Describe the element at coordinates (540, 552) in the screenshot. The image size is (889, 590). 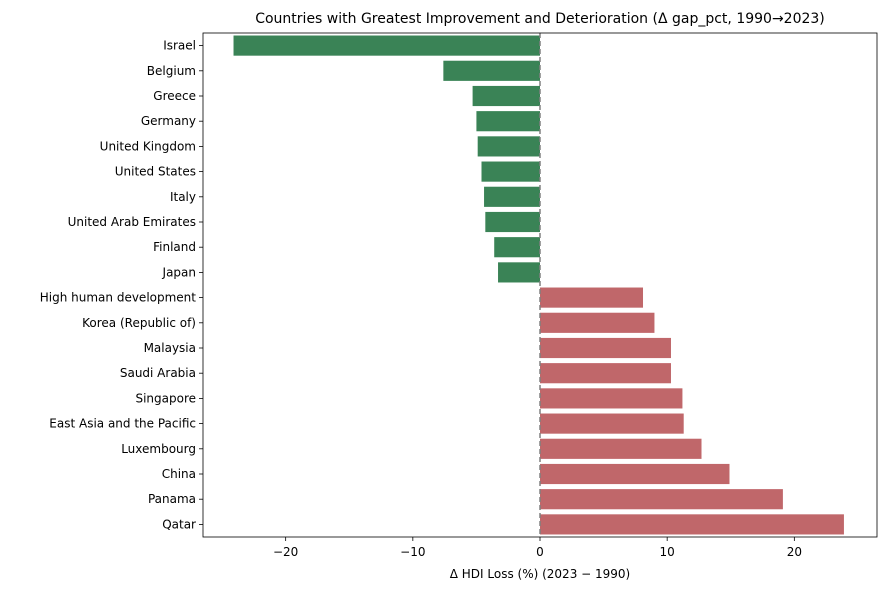
I see `x-tick-label: 0` at that location.